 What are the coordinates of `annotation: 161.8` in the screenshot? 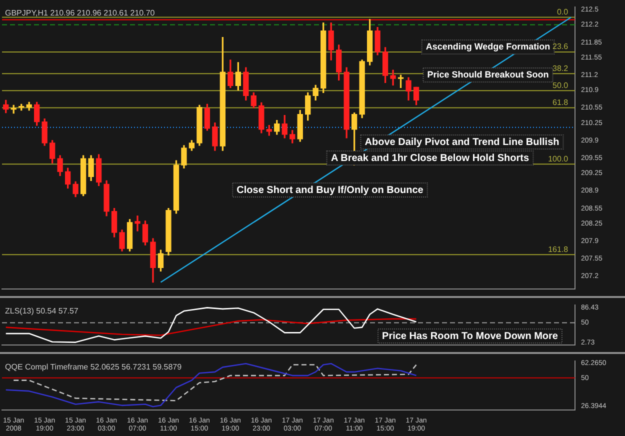 It's located at (558, 249).